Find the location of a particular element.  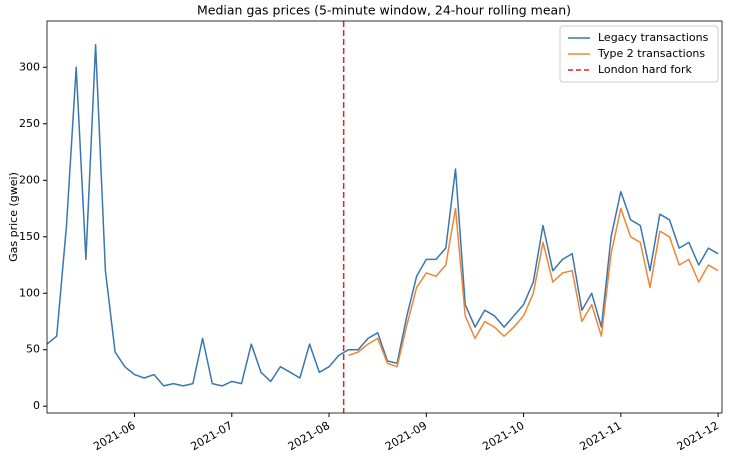

legend-label: Legacy transactions is located at coordinates (653, 37).